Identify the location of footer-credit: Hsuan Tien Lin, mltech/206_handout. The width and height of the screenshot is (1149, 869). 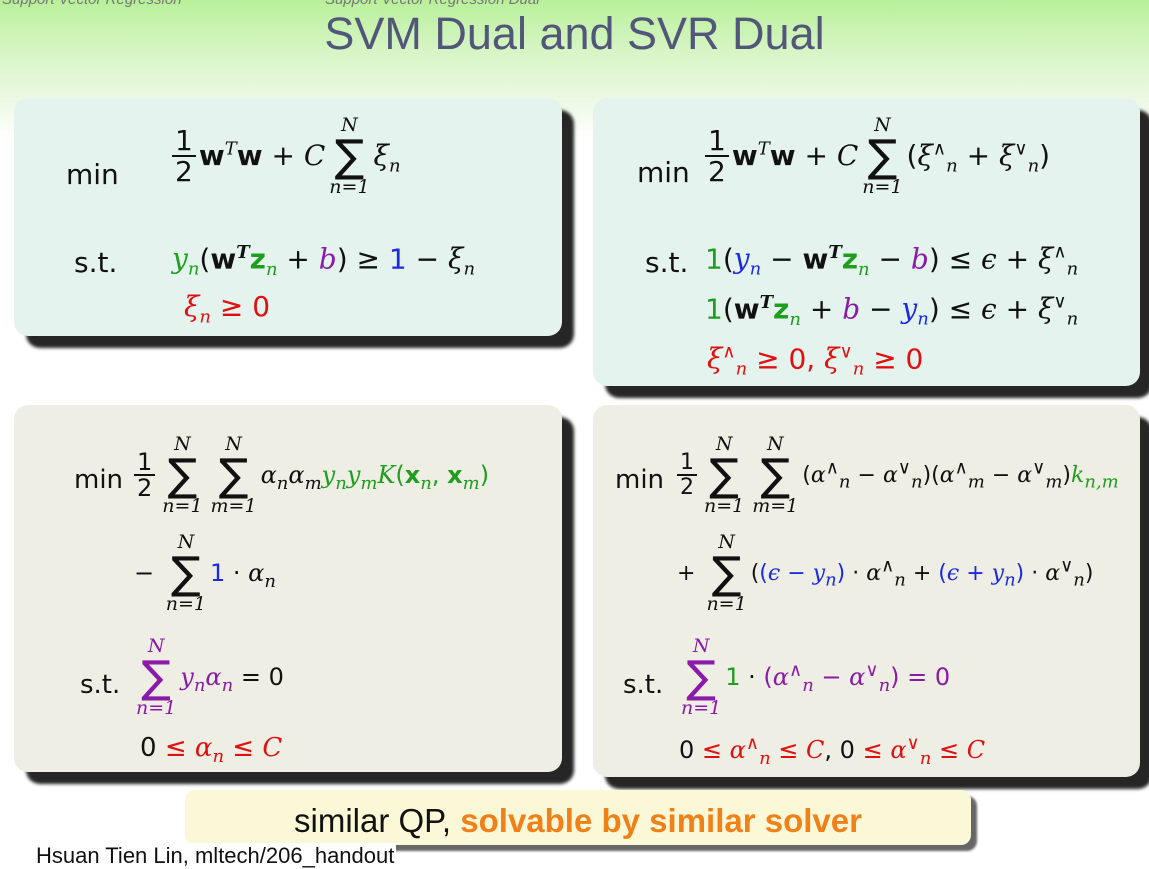
(215, 856).